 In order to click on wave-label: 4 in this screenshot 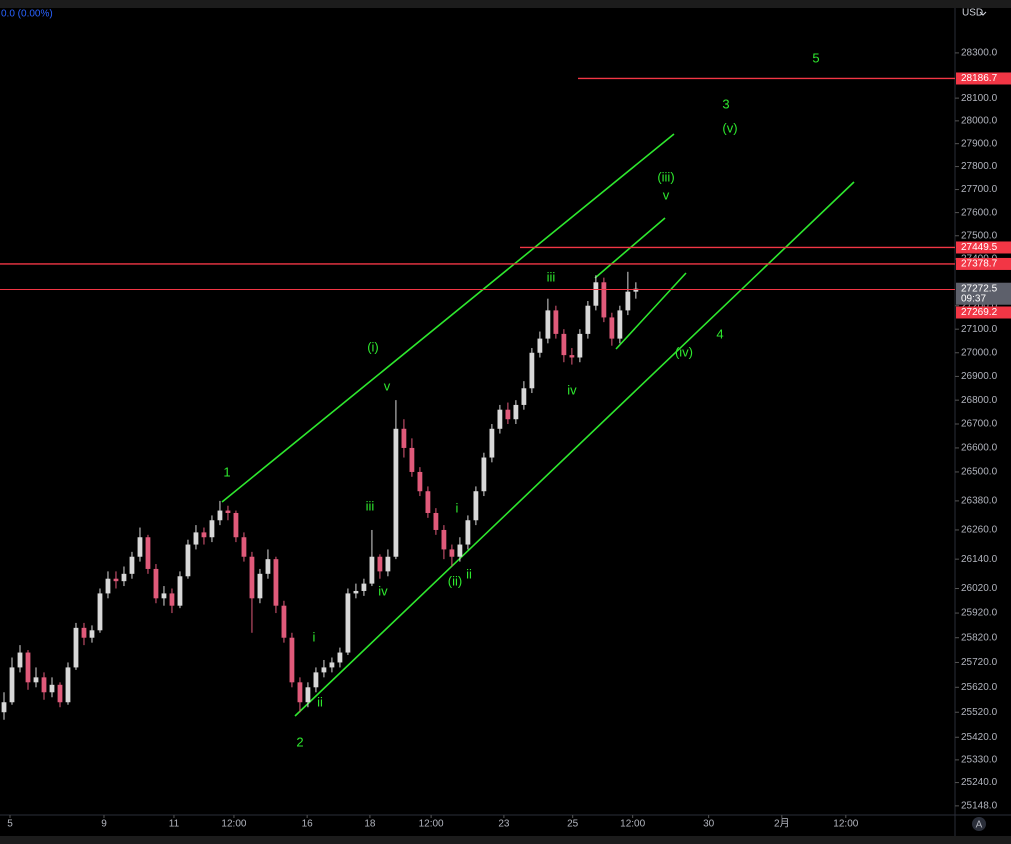, I will do `click(719, 333)`.